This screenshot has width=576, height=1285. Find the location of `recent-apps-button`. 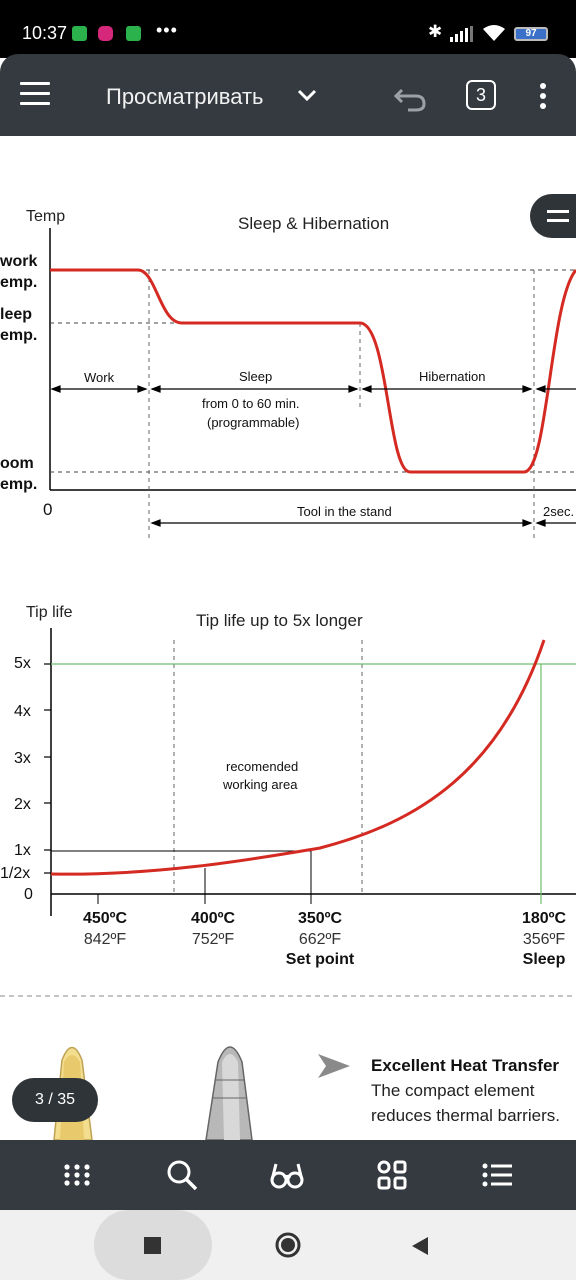

recent-apps-button is located at coordinates (153, 1245).